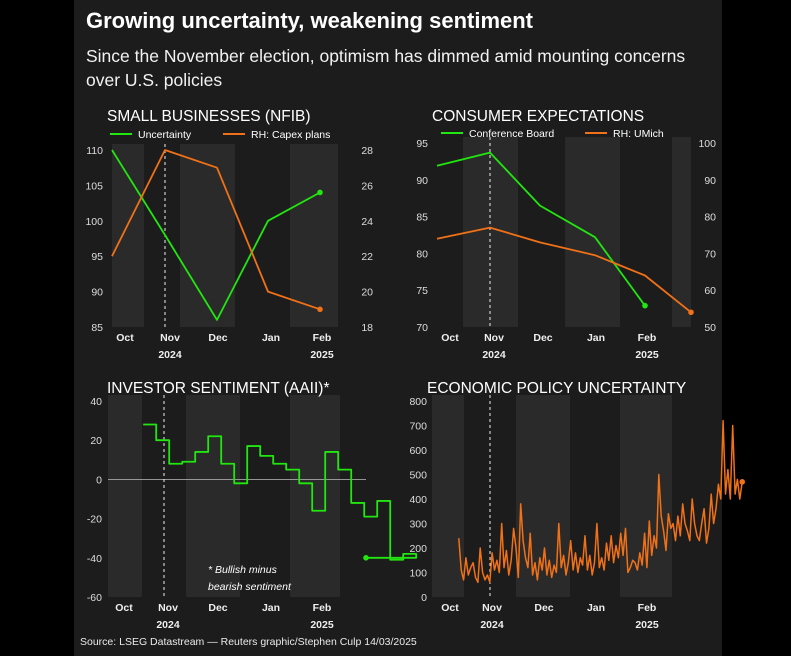 This screenshot has height=656, width=791. What do you see at coordinates (418, 500) in the screenshot?
I see `y-tick-label: 400` at bounding box center [418, 500].